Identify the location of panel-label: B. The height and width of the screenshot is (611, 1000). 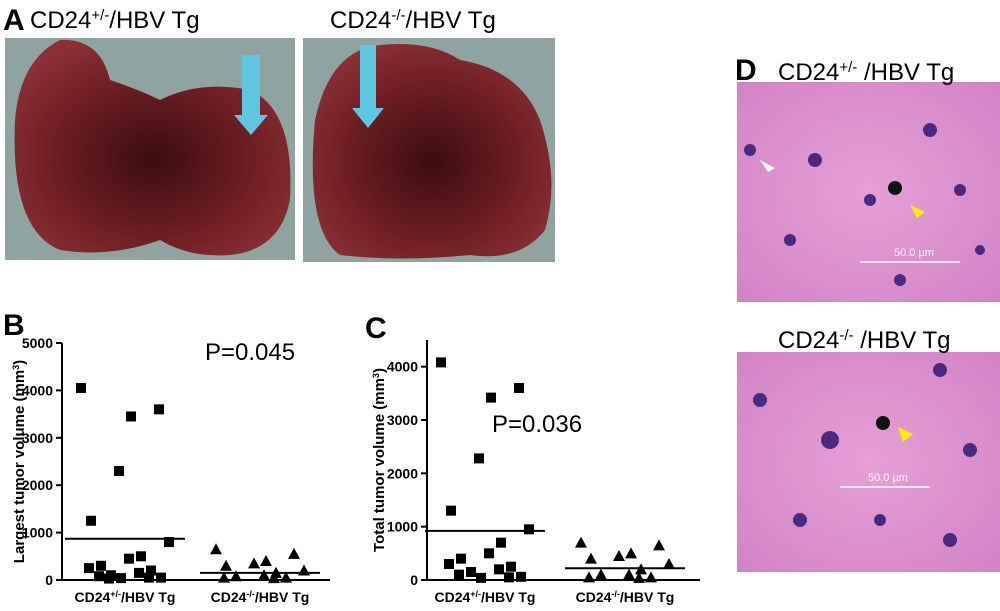
(14, 325).